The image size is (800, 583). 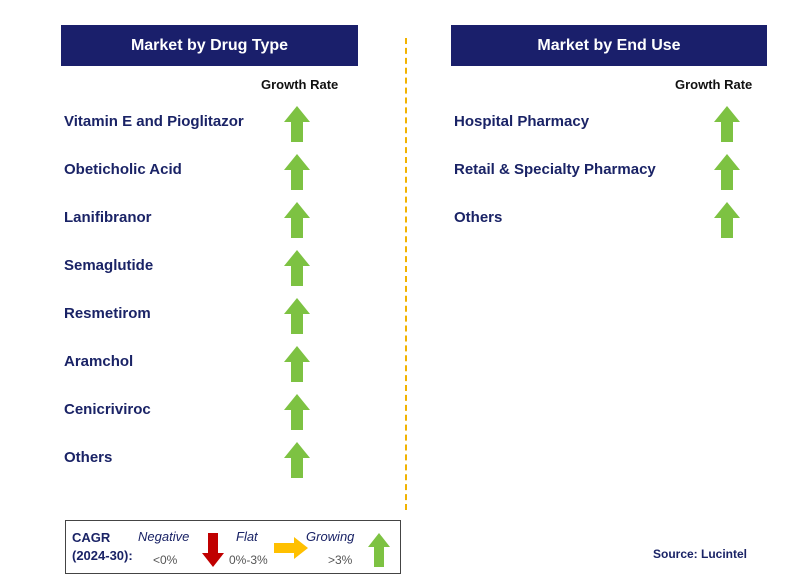 What do you see at coordinates (340, 560) in the screenshot?
I see `growing-range: >3%` at bounding box center [340, 560].